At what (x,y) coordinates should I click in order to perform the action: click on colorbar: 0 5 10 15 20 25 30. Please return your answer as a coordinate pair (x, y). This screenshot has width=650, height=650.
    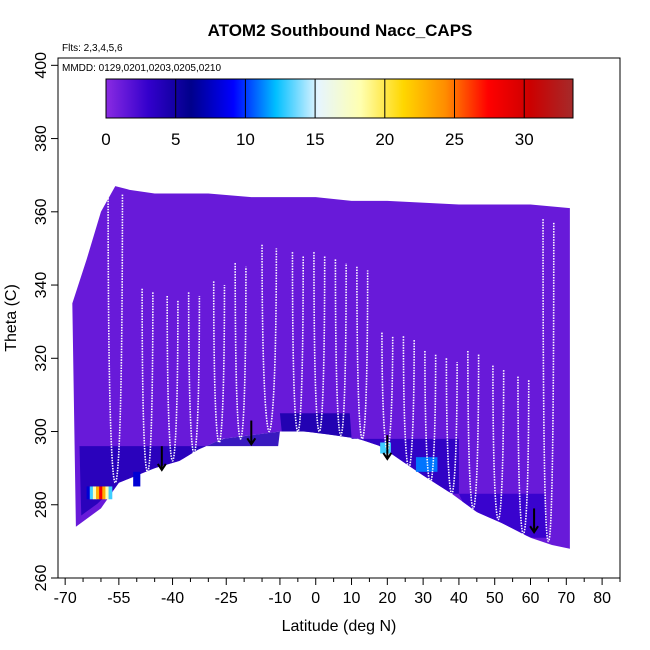
    Looking at the image, I should click on (337, 113).